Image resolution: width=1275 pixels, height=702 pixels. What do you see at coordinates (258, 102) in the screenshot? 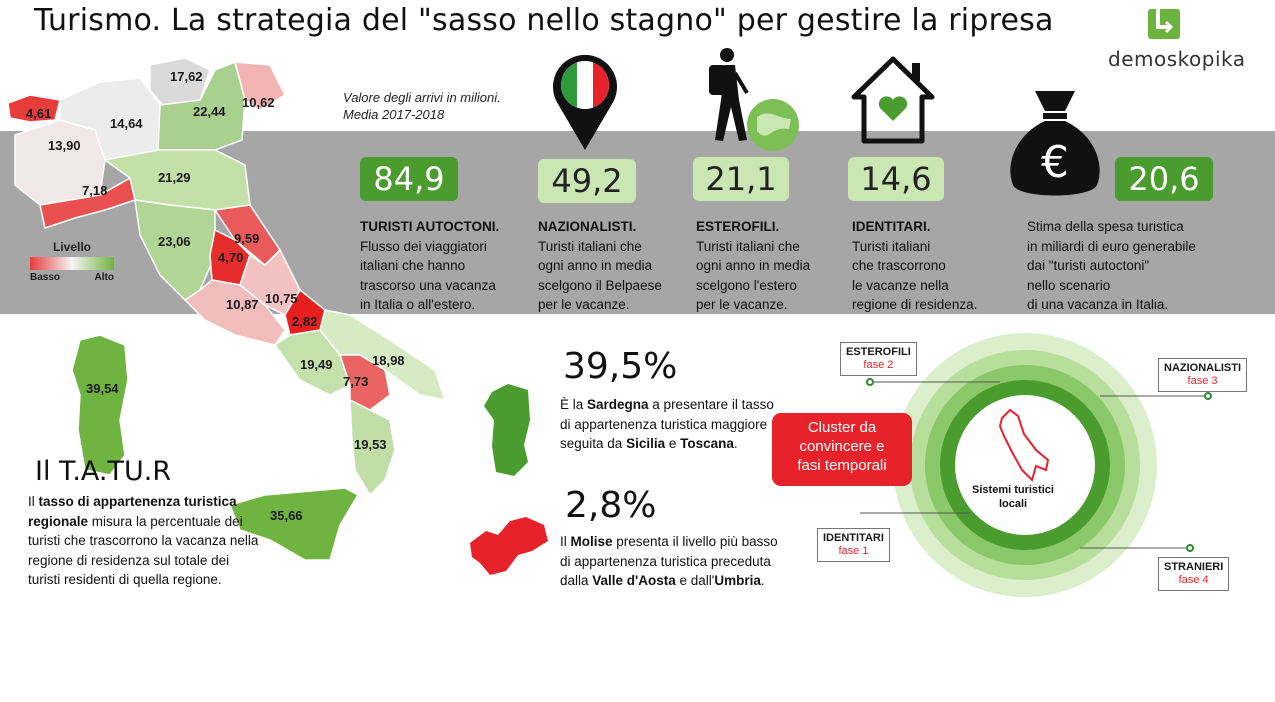
I see `region-value: 10,62` at bounding box center [258, 102].